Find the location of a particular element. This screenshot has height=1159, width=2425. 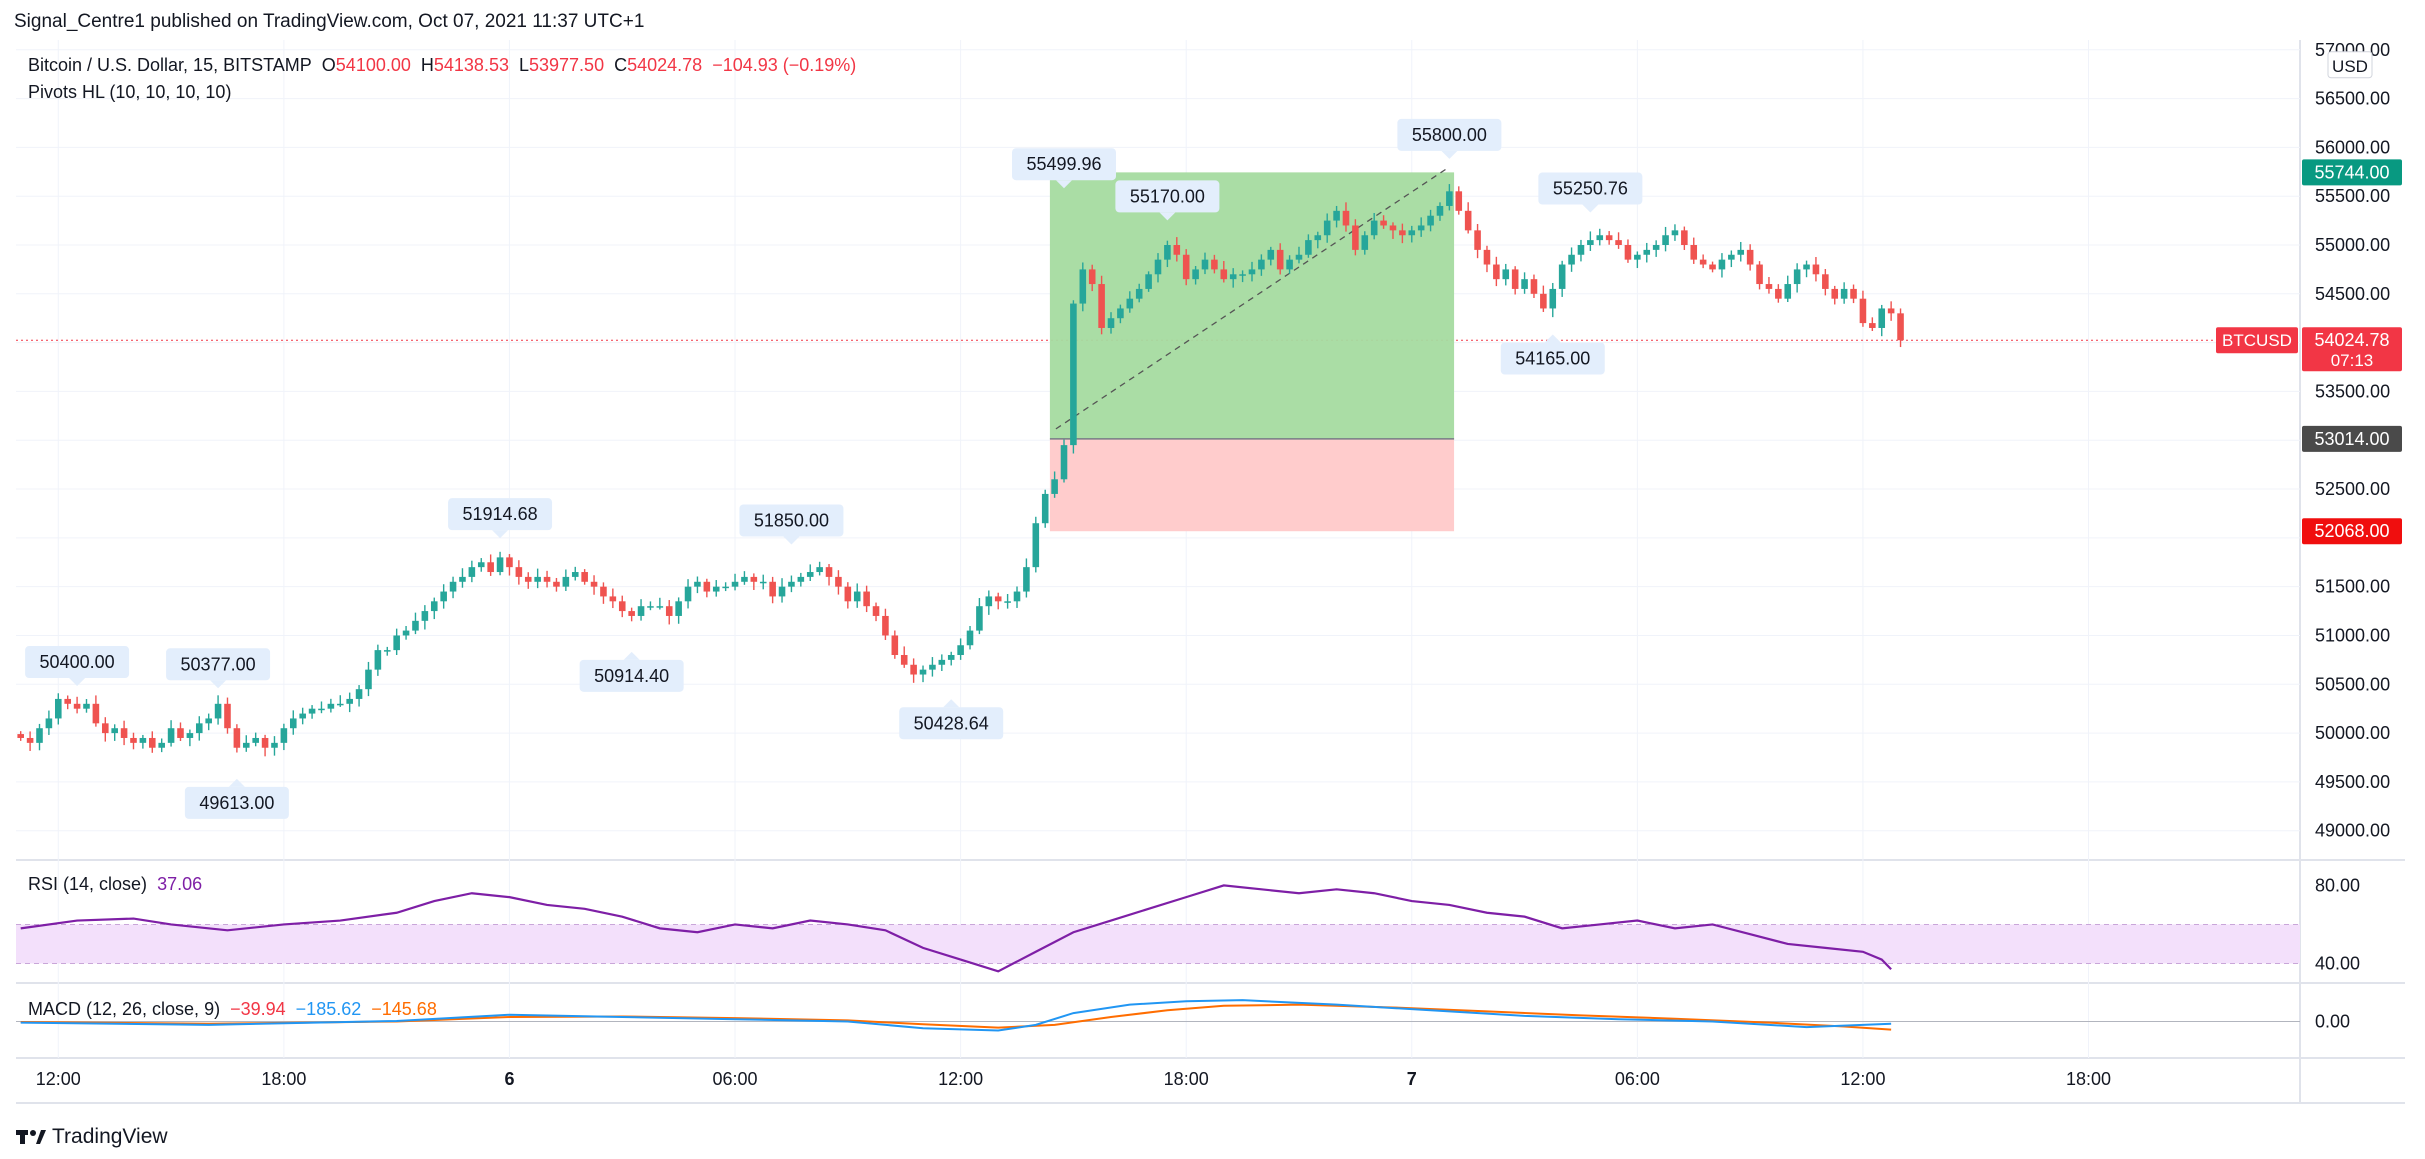

rsi-legend: RSI (14, close) 37.06 is located at coordinates (115, 884).